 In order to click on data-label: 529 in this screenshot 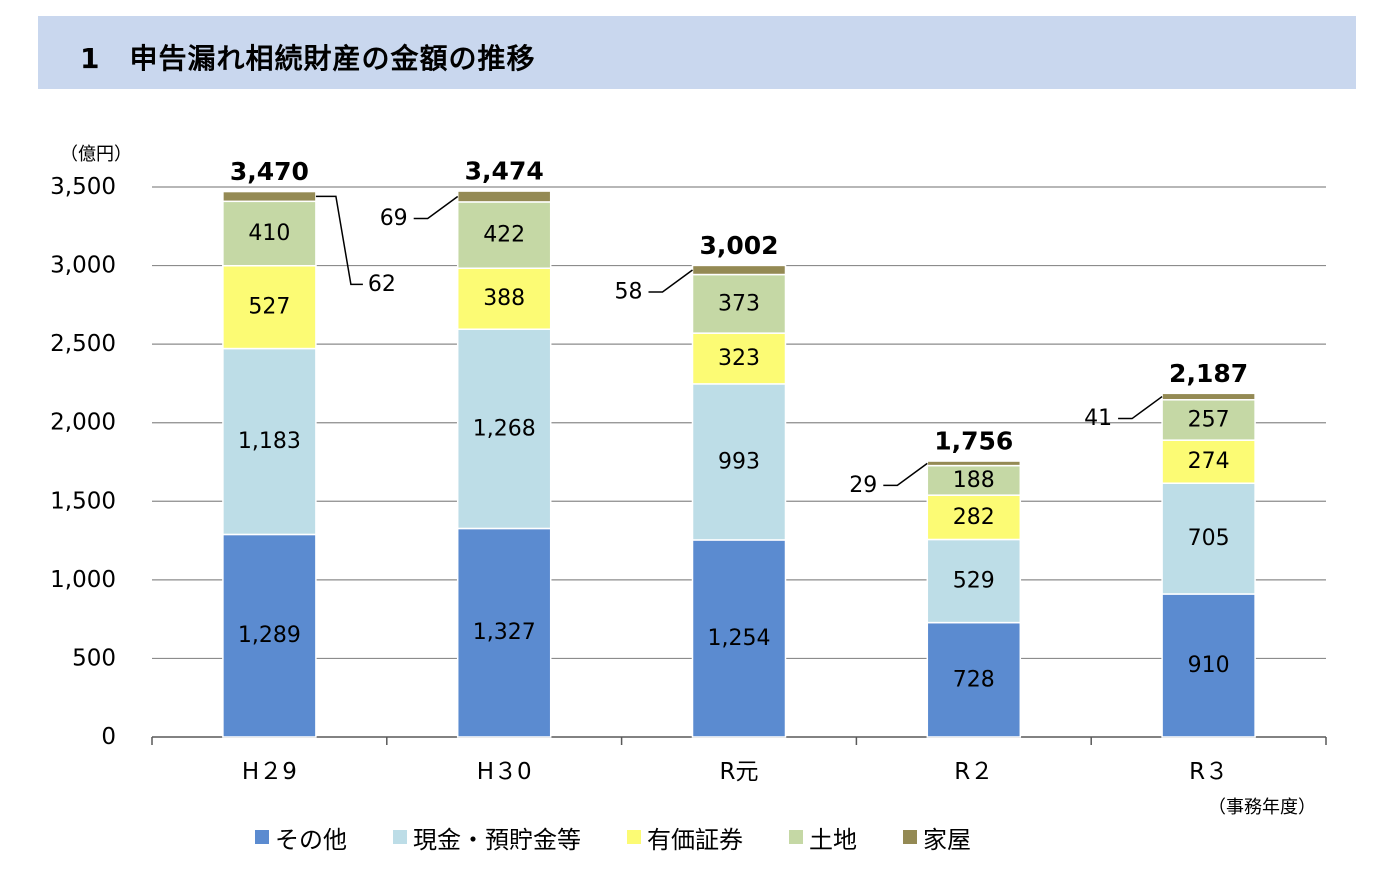, I will do `click(974, 581)`.